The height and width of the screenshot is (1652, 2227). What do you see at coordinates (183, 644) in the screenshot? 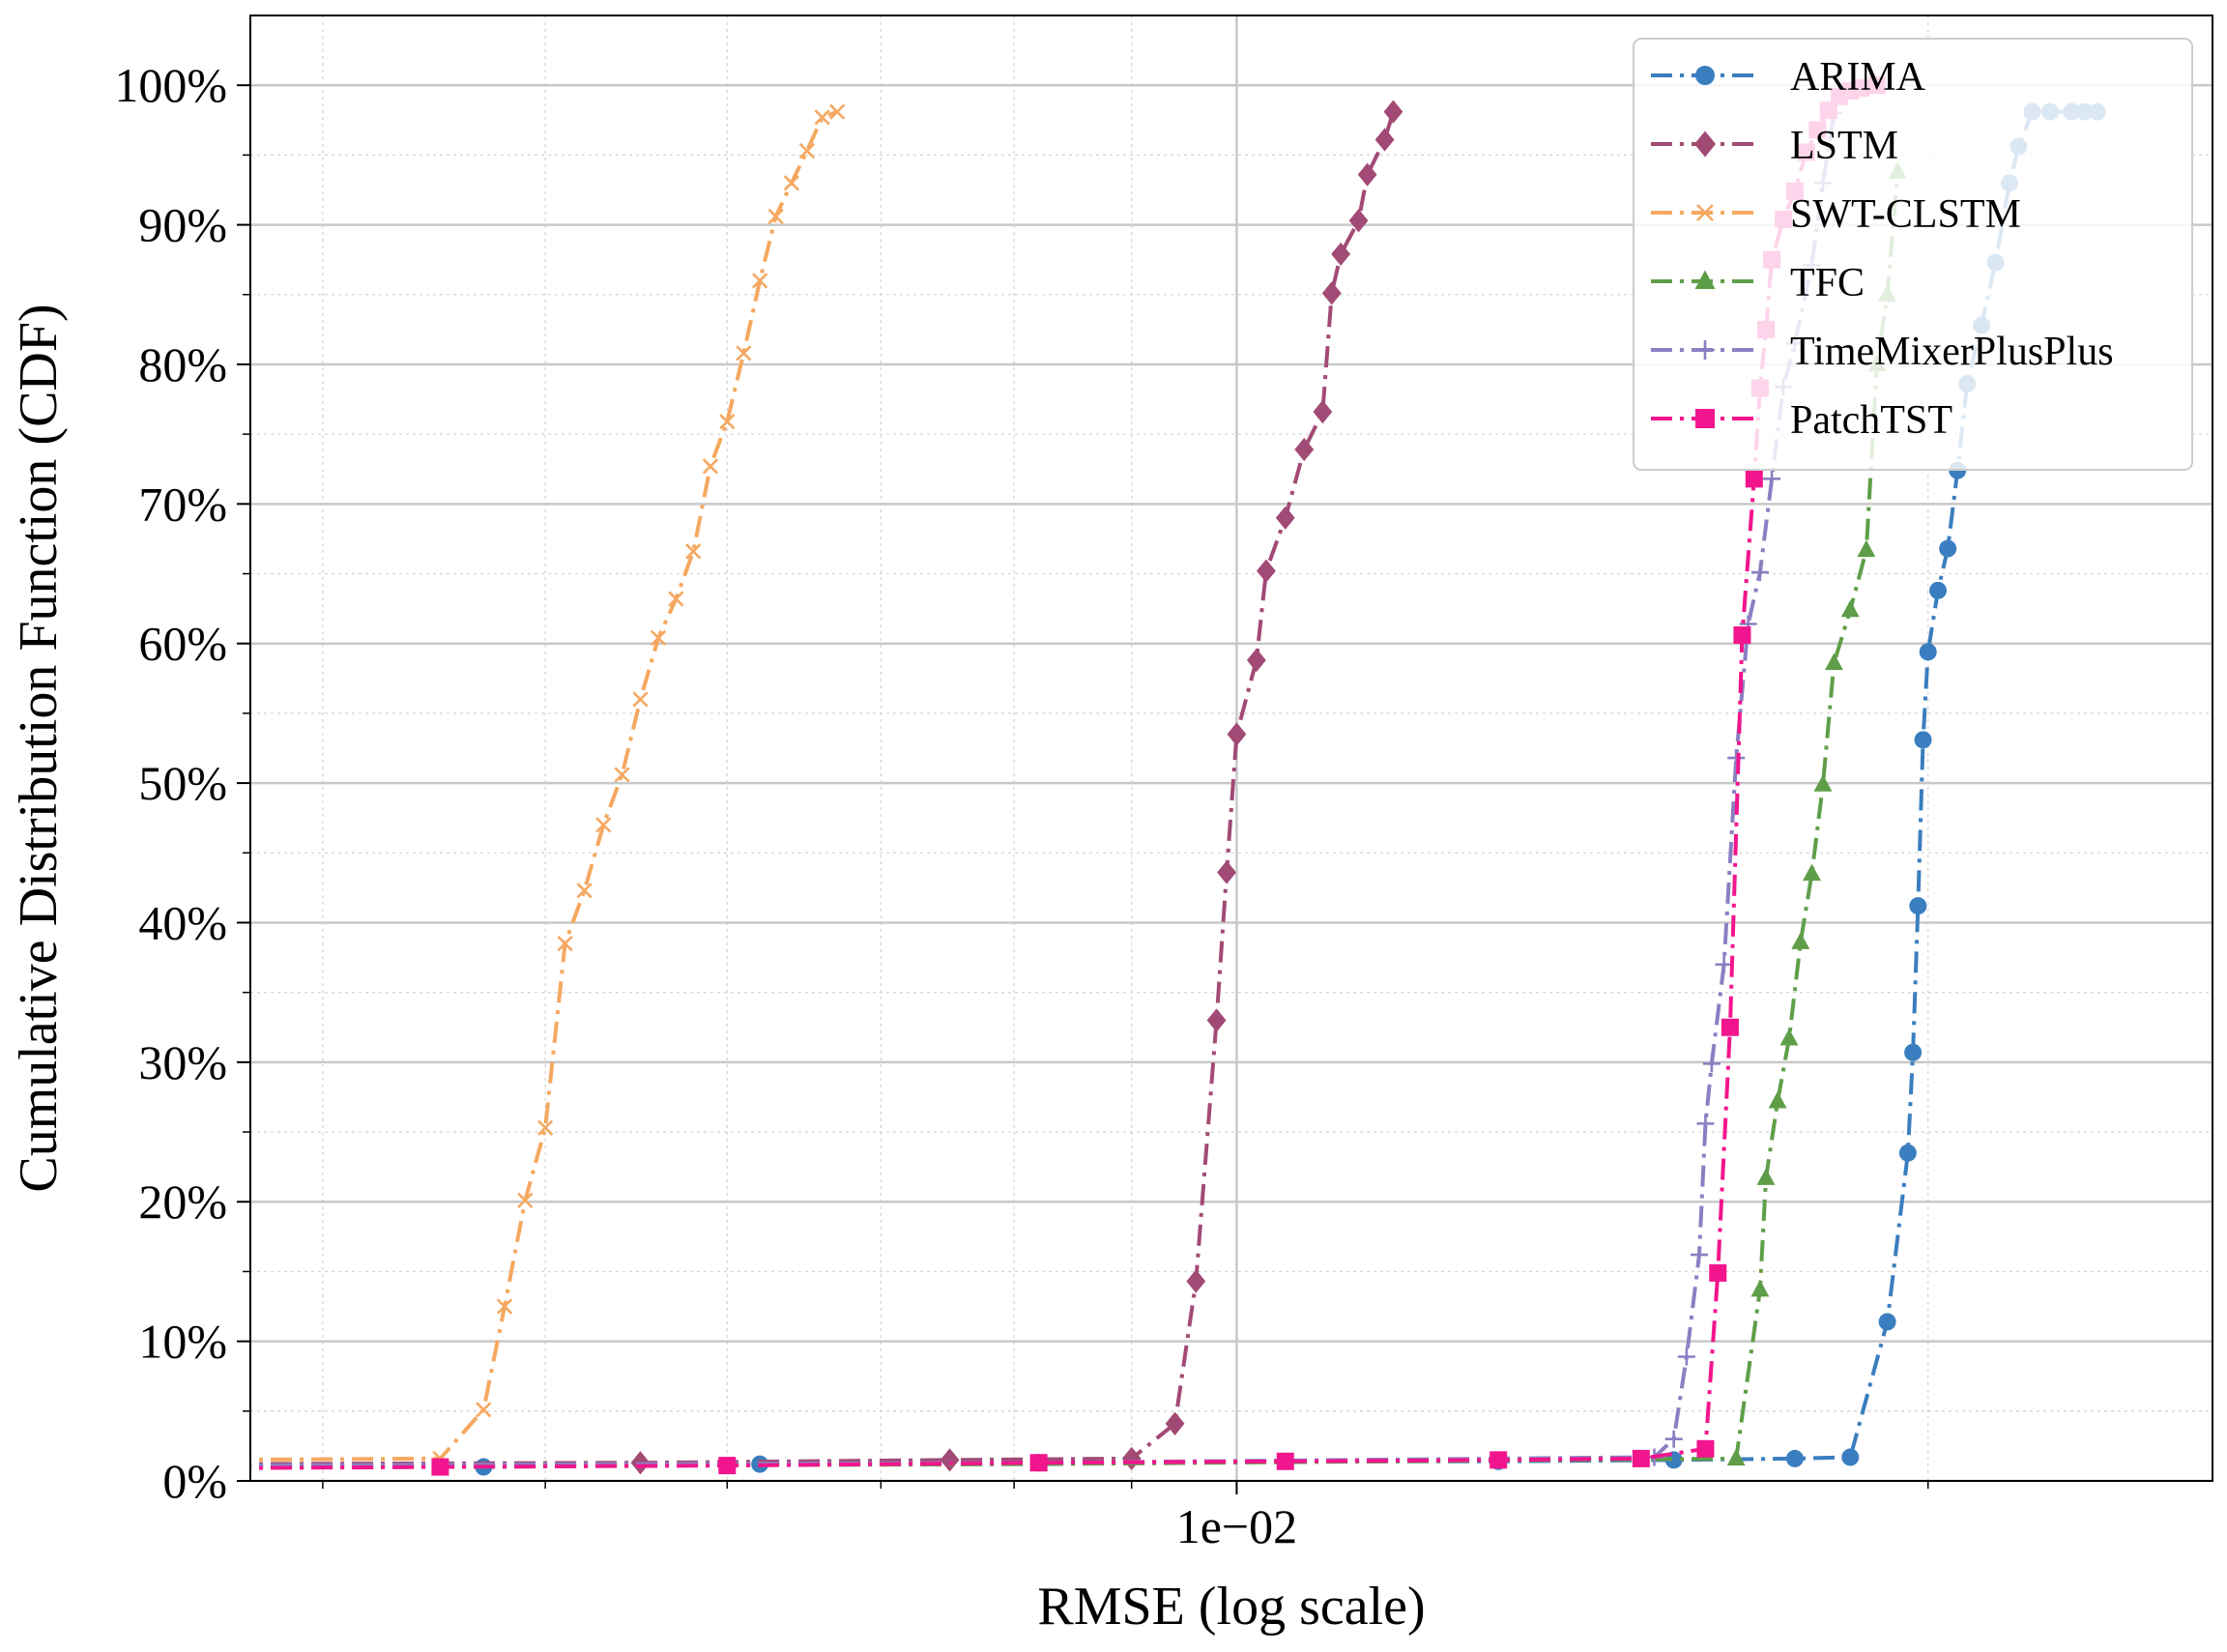
I see `y-tick-label: 60%` at bounding box center [183, 644].